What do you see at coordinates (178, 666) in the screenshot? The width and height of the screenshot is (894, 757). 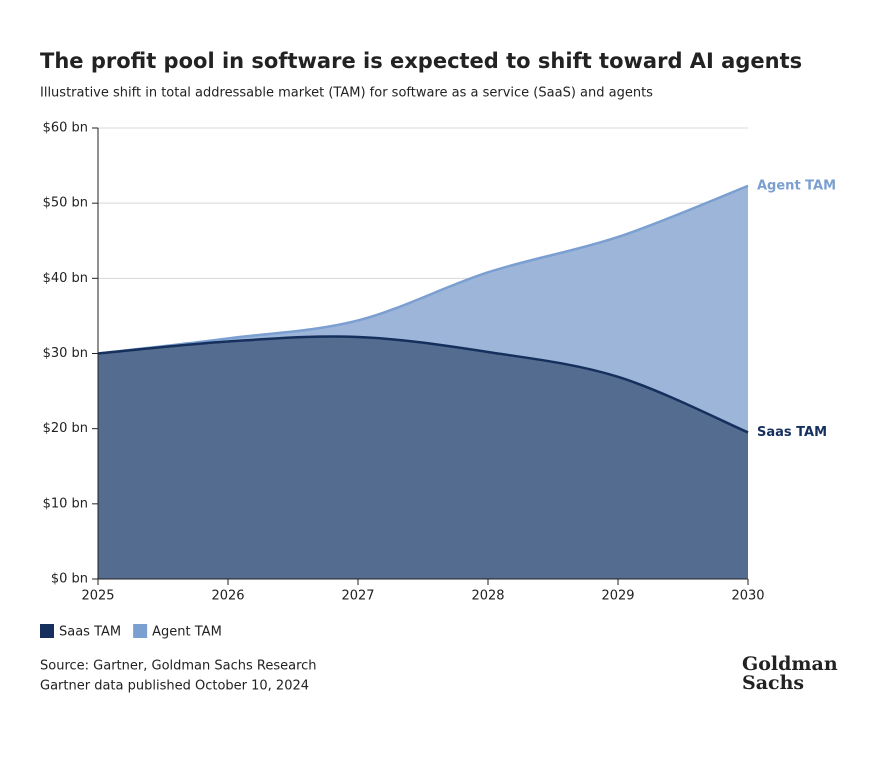 I see `source: Source: Gartner, Goldman Sachs Research` at bounding box center [178, 666].